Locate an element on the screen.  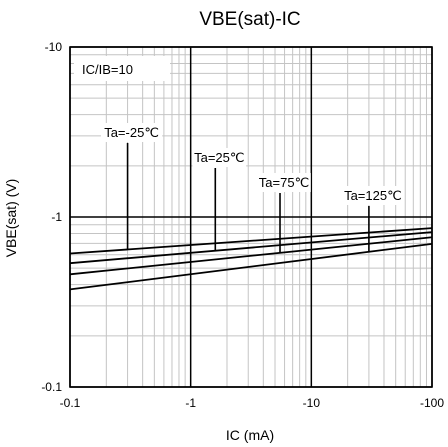
series-label: Ta=25℃ is located at coordinates (219, 199).